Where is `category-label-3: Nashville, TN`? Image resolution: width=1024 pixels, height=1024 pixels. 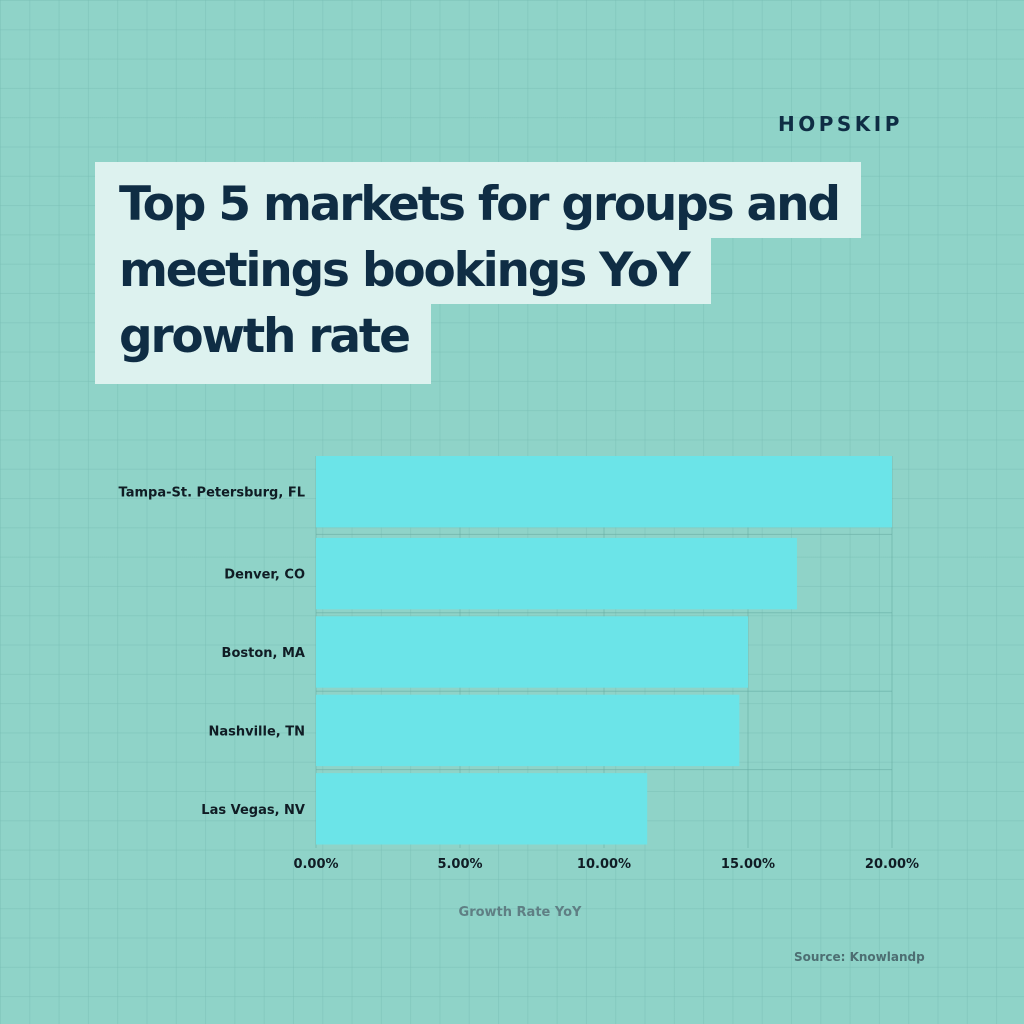
category-label-3: Nashville, TN is located at coordinates (256, 731).